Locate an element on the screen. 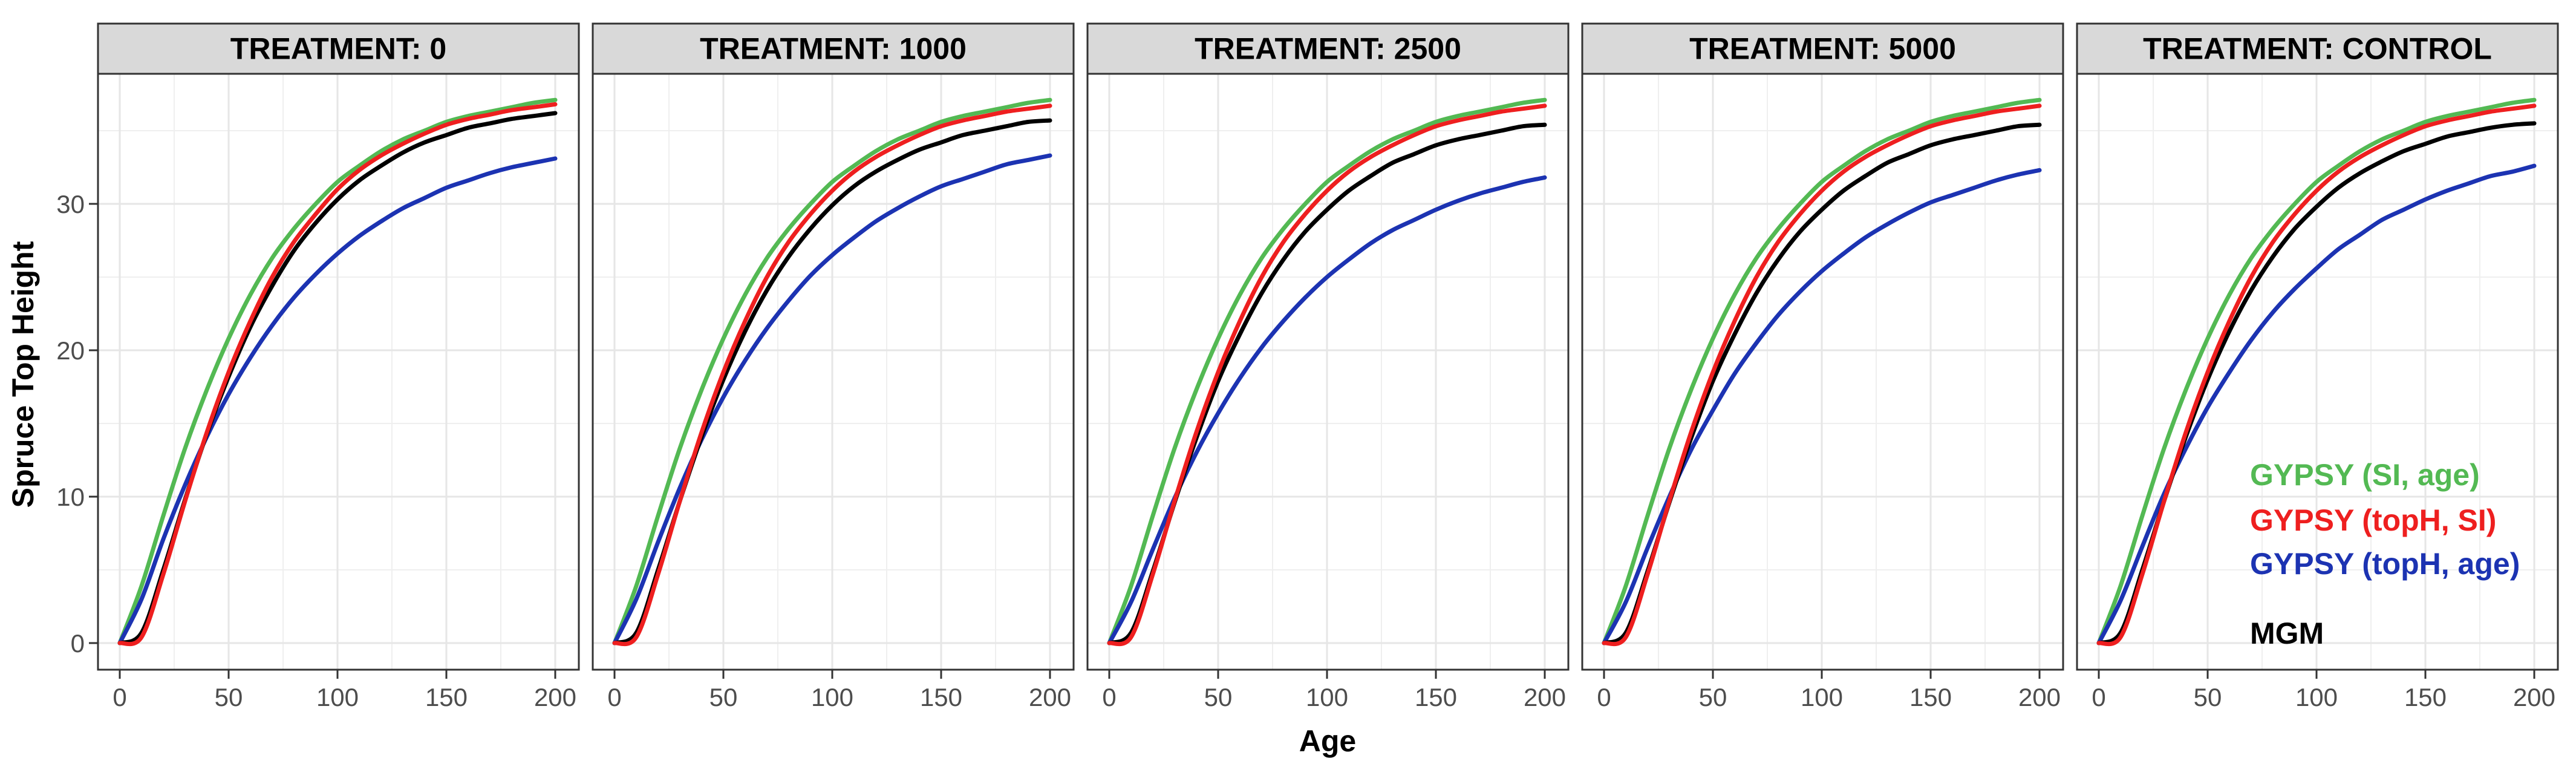 The image size is (2576, 758). legend-label-gypsy-toph-age: GYPSY (topH, age) is located at coordinates (2385, 564).